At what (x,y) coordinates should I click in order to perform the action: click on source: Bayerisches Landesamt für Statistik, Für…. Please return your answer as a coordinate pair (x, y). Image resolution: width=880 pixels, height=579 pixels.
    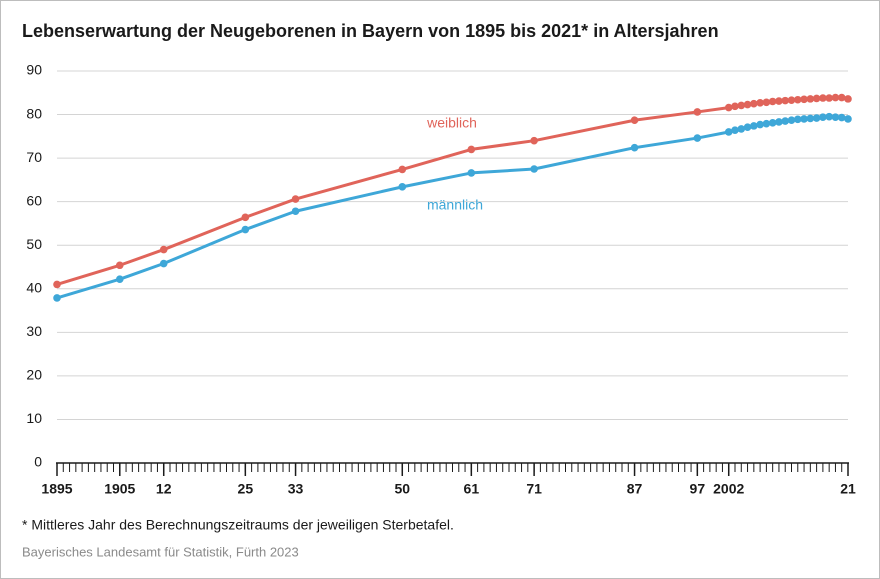
    Looking at the image, I should click on (160, 551).